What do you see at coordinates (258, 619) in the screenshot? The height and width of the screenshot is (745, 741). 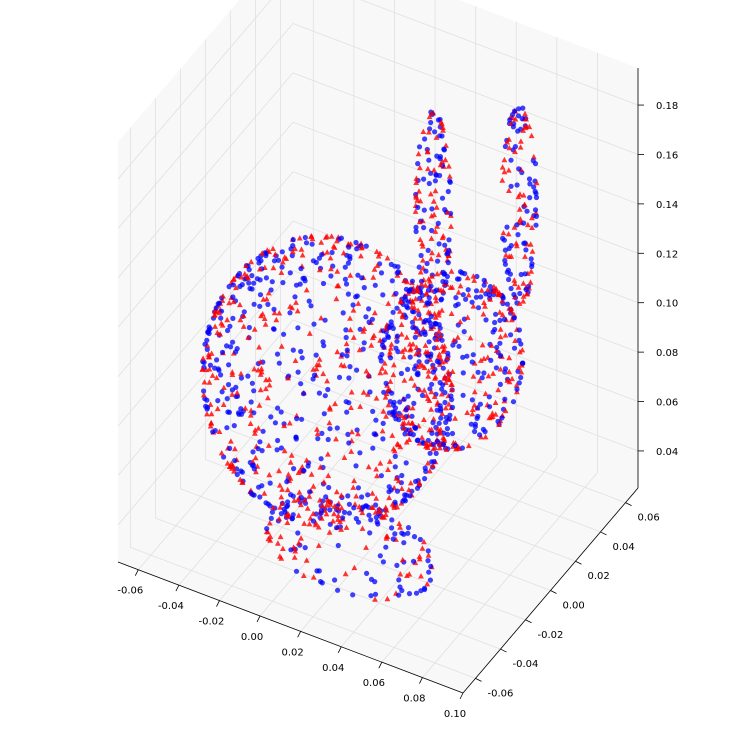 I see `x-tick-mark` at bounding box center [258, 619].